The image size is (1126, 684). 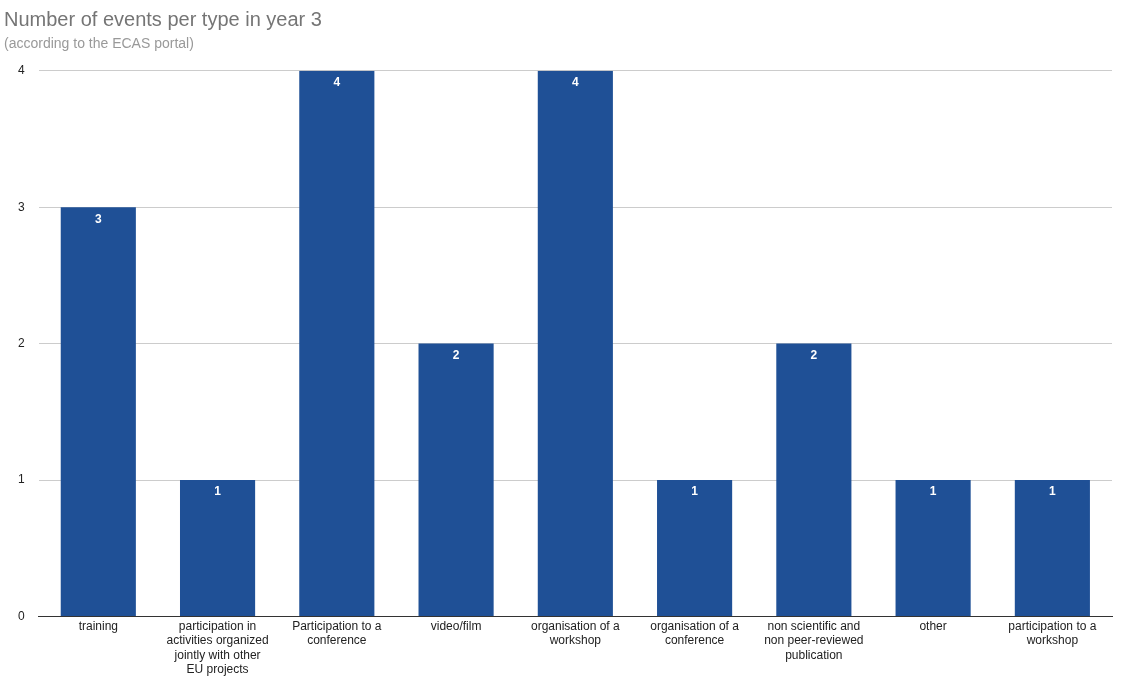 What do you see at coordinates (575, 633) in the screenshot?
I see `x-tick-label: organisation of a workshop` at bounding box center [575, 633].